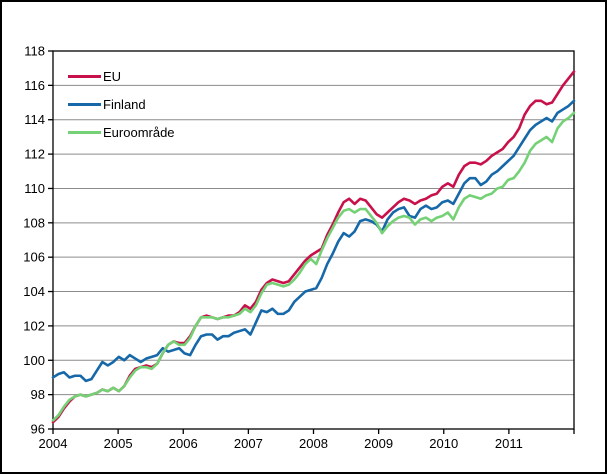  I want to click on x-tick-label: 2009, so click(378, 443).